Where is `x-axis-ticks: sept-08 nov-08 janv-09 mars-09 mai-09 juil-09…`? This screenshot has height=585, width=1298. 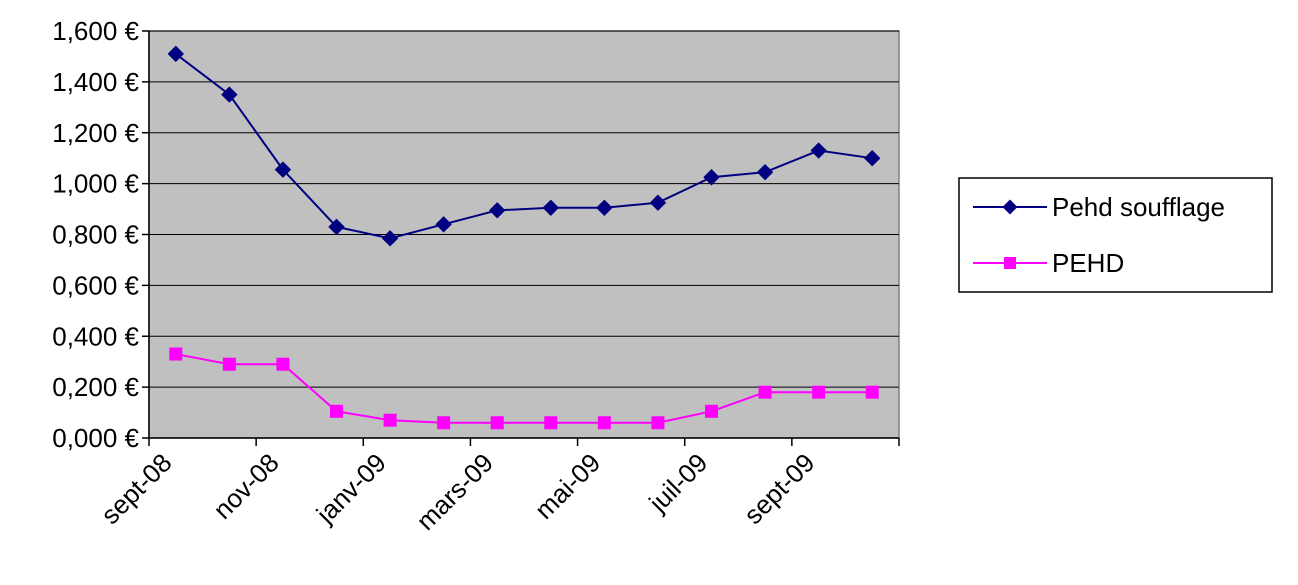 x-axis-ticks: sept-08 nov-08 janv-09 mars-09 mai-09 juil-09… is located at coordinates (497, 487).